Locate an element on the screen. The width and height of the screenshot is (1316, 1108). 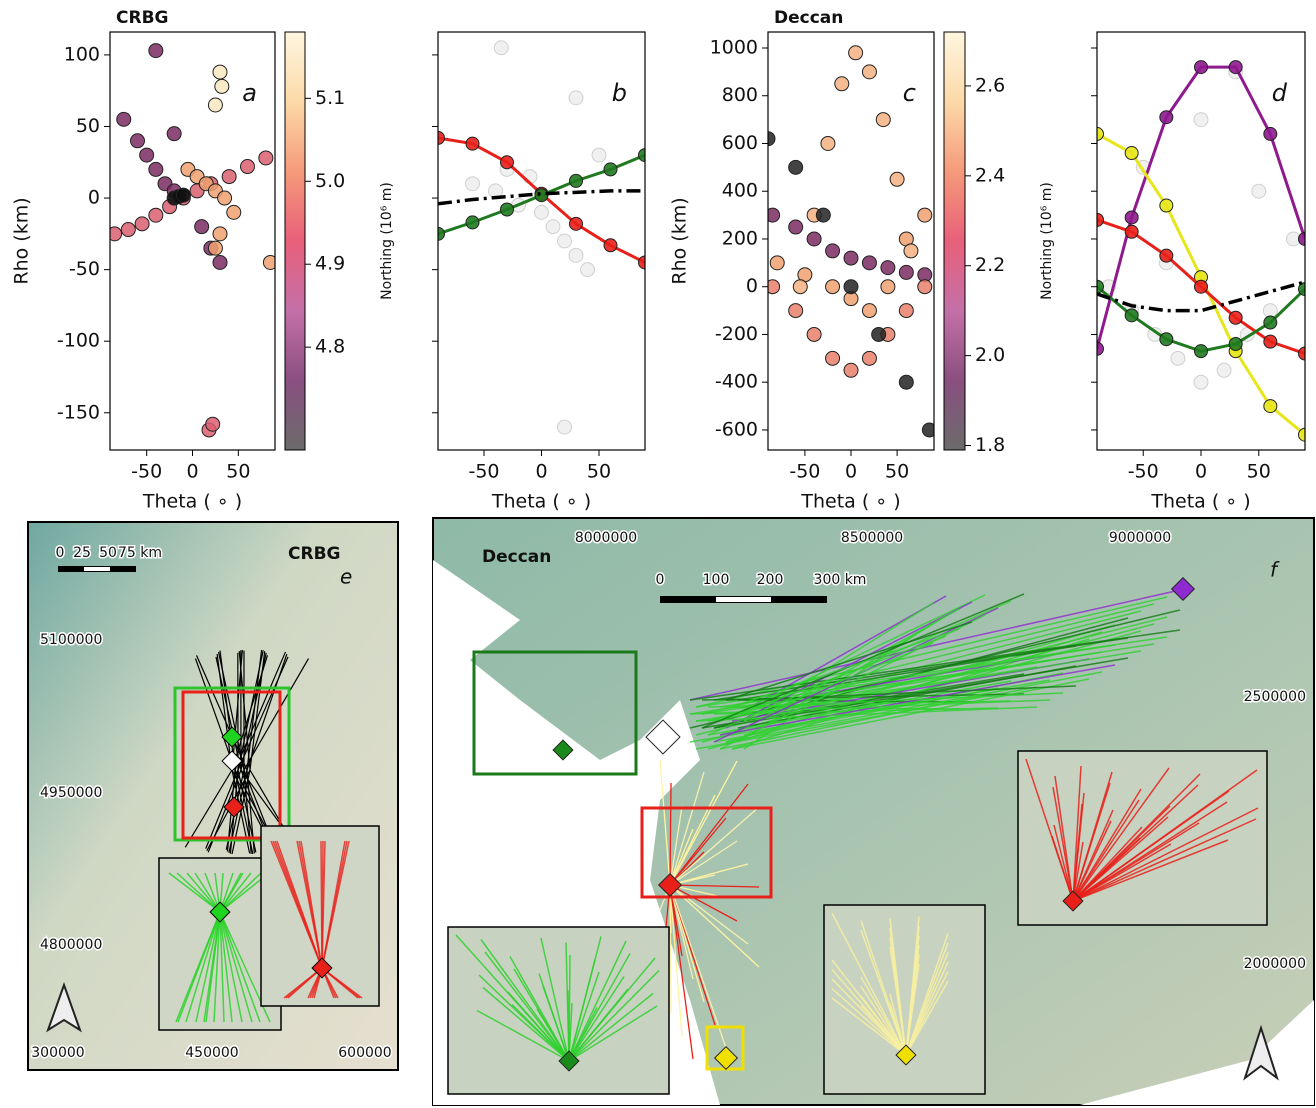
easting-label: 300000 is located at coordinates (57, 1053).